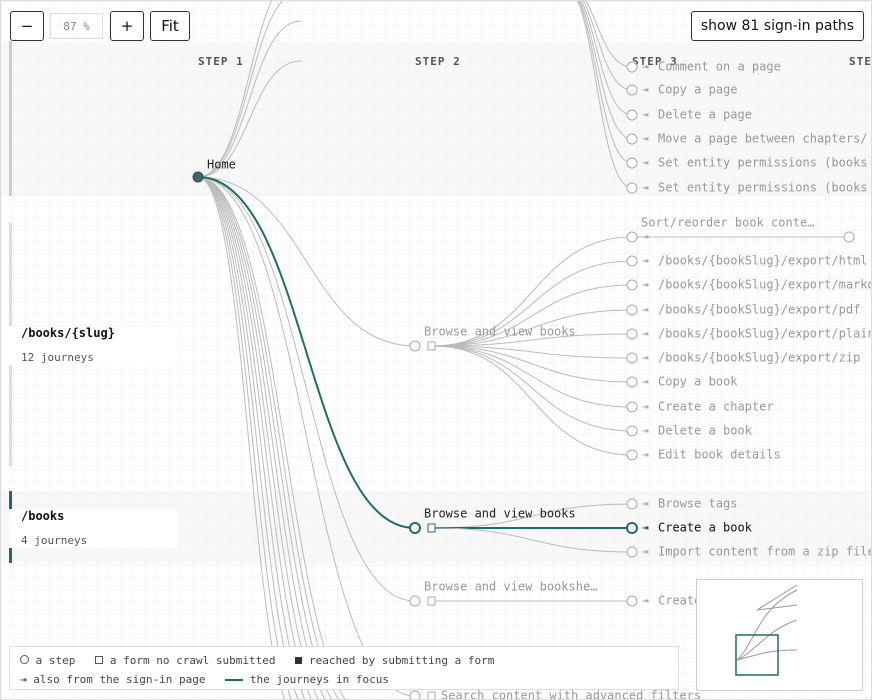 This screenshot has height=700, width=872. Describe the element at coordinates (571, 694) in the screenshot. I see `node-label: Search content with advanced filters` at that location.